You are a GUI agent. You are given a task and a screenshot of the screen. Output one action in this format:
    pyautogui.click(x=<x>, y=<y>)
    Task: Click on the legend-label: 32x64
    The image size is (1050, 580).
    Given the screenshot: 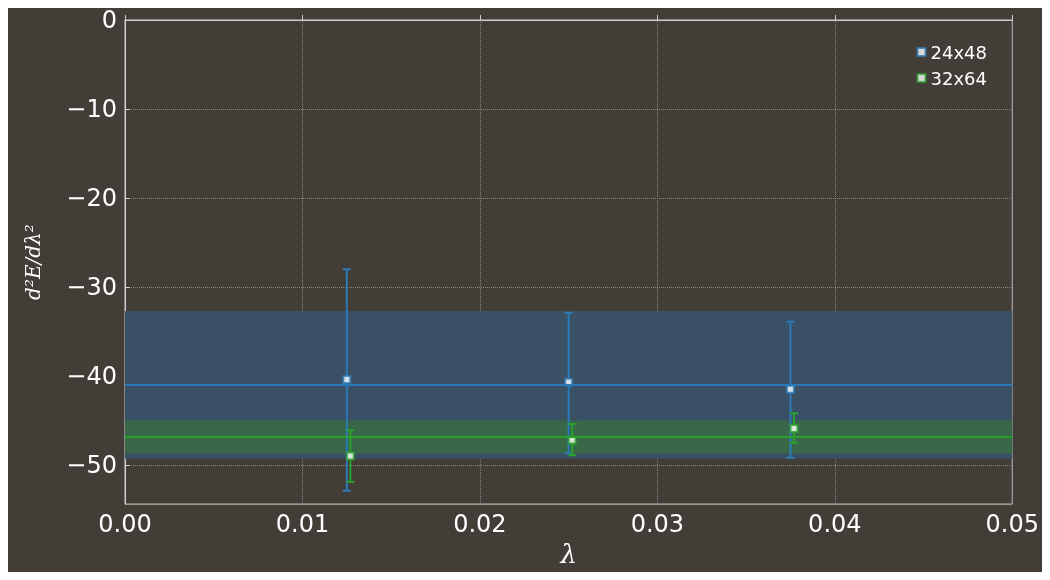 What is the action you would take?
    pyautogui.click(x=959, y=78)
    